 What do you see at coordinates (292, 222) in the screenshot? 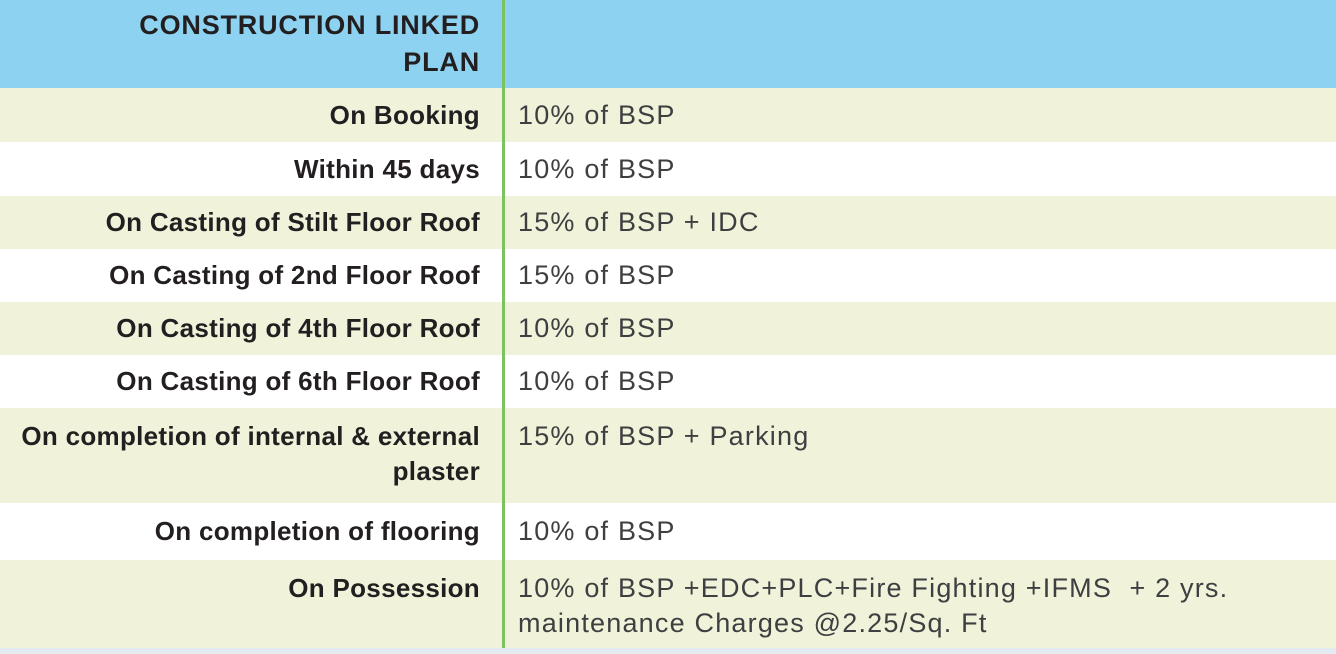
I see `milestone-label: On Casting of Stilt Floor Roof` at bounding box center [292, 222].